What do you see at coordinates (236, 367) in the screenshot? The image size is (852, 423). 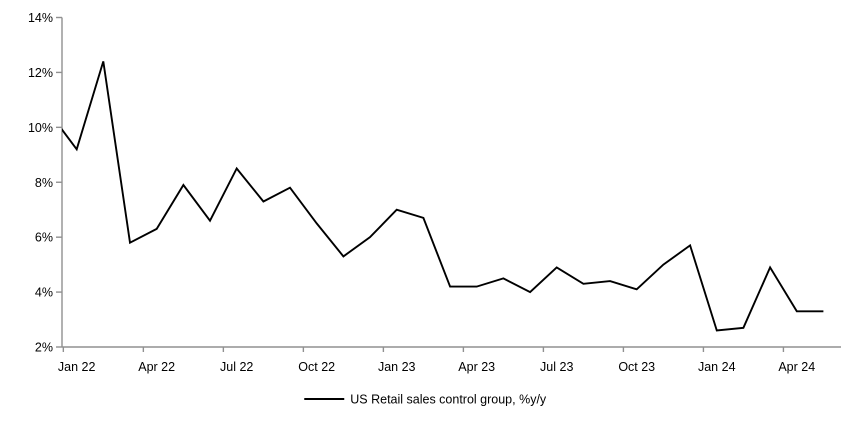 I see `x-axis-tick-label: Jul 22` at bounding box center [236, 367].